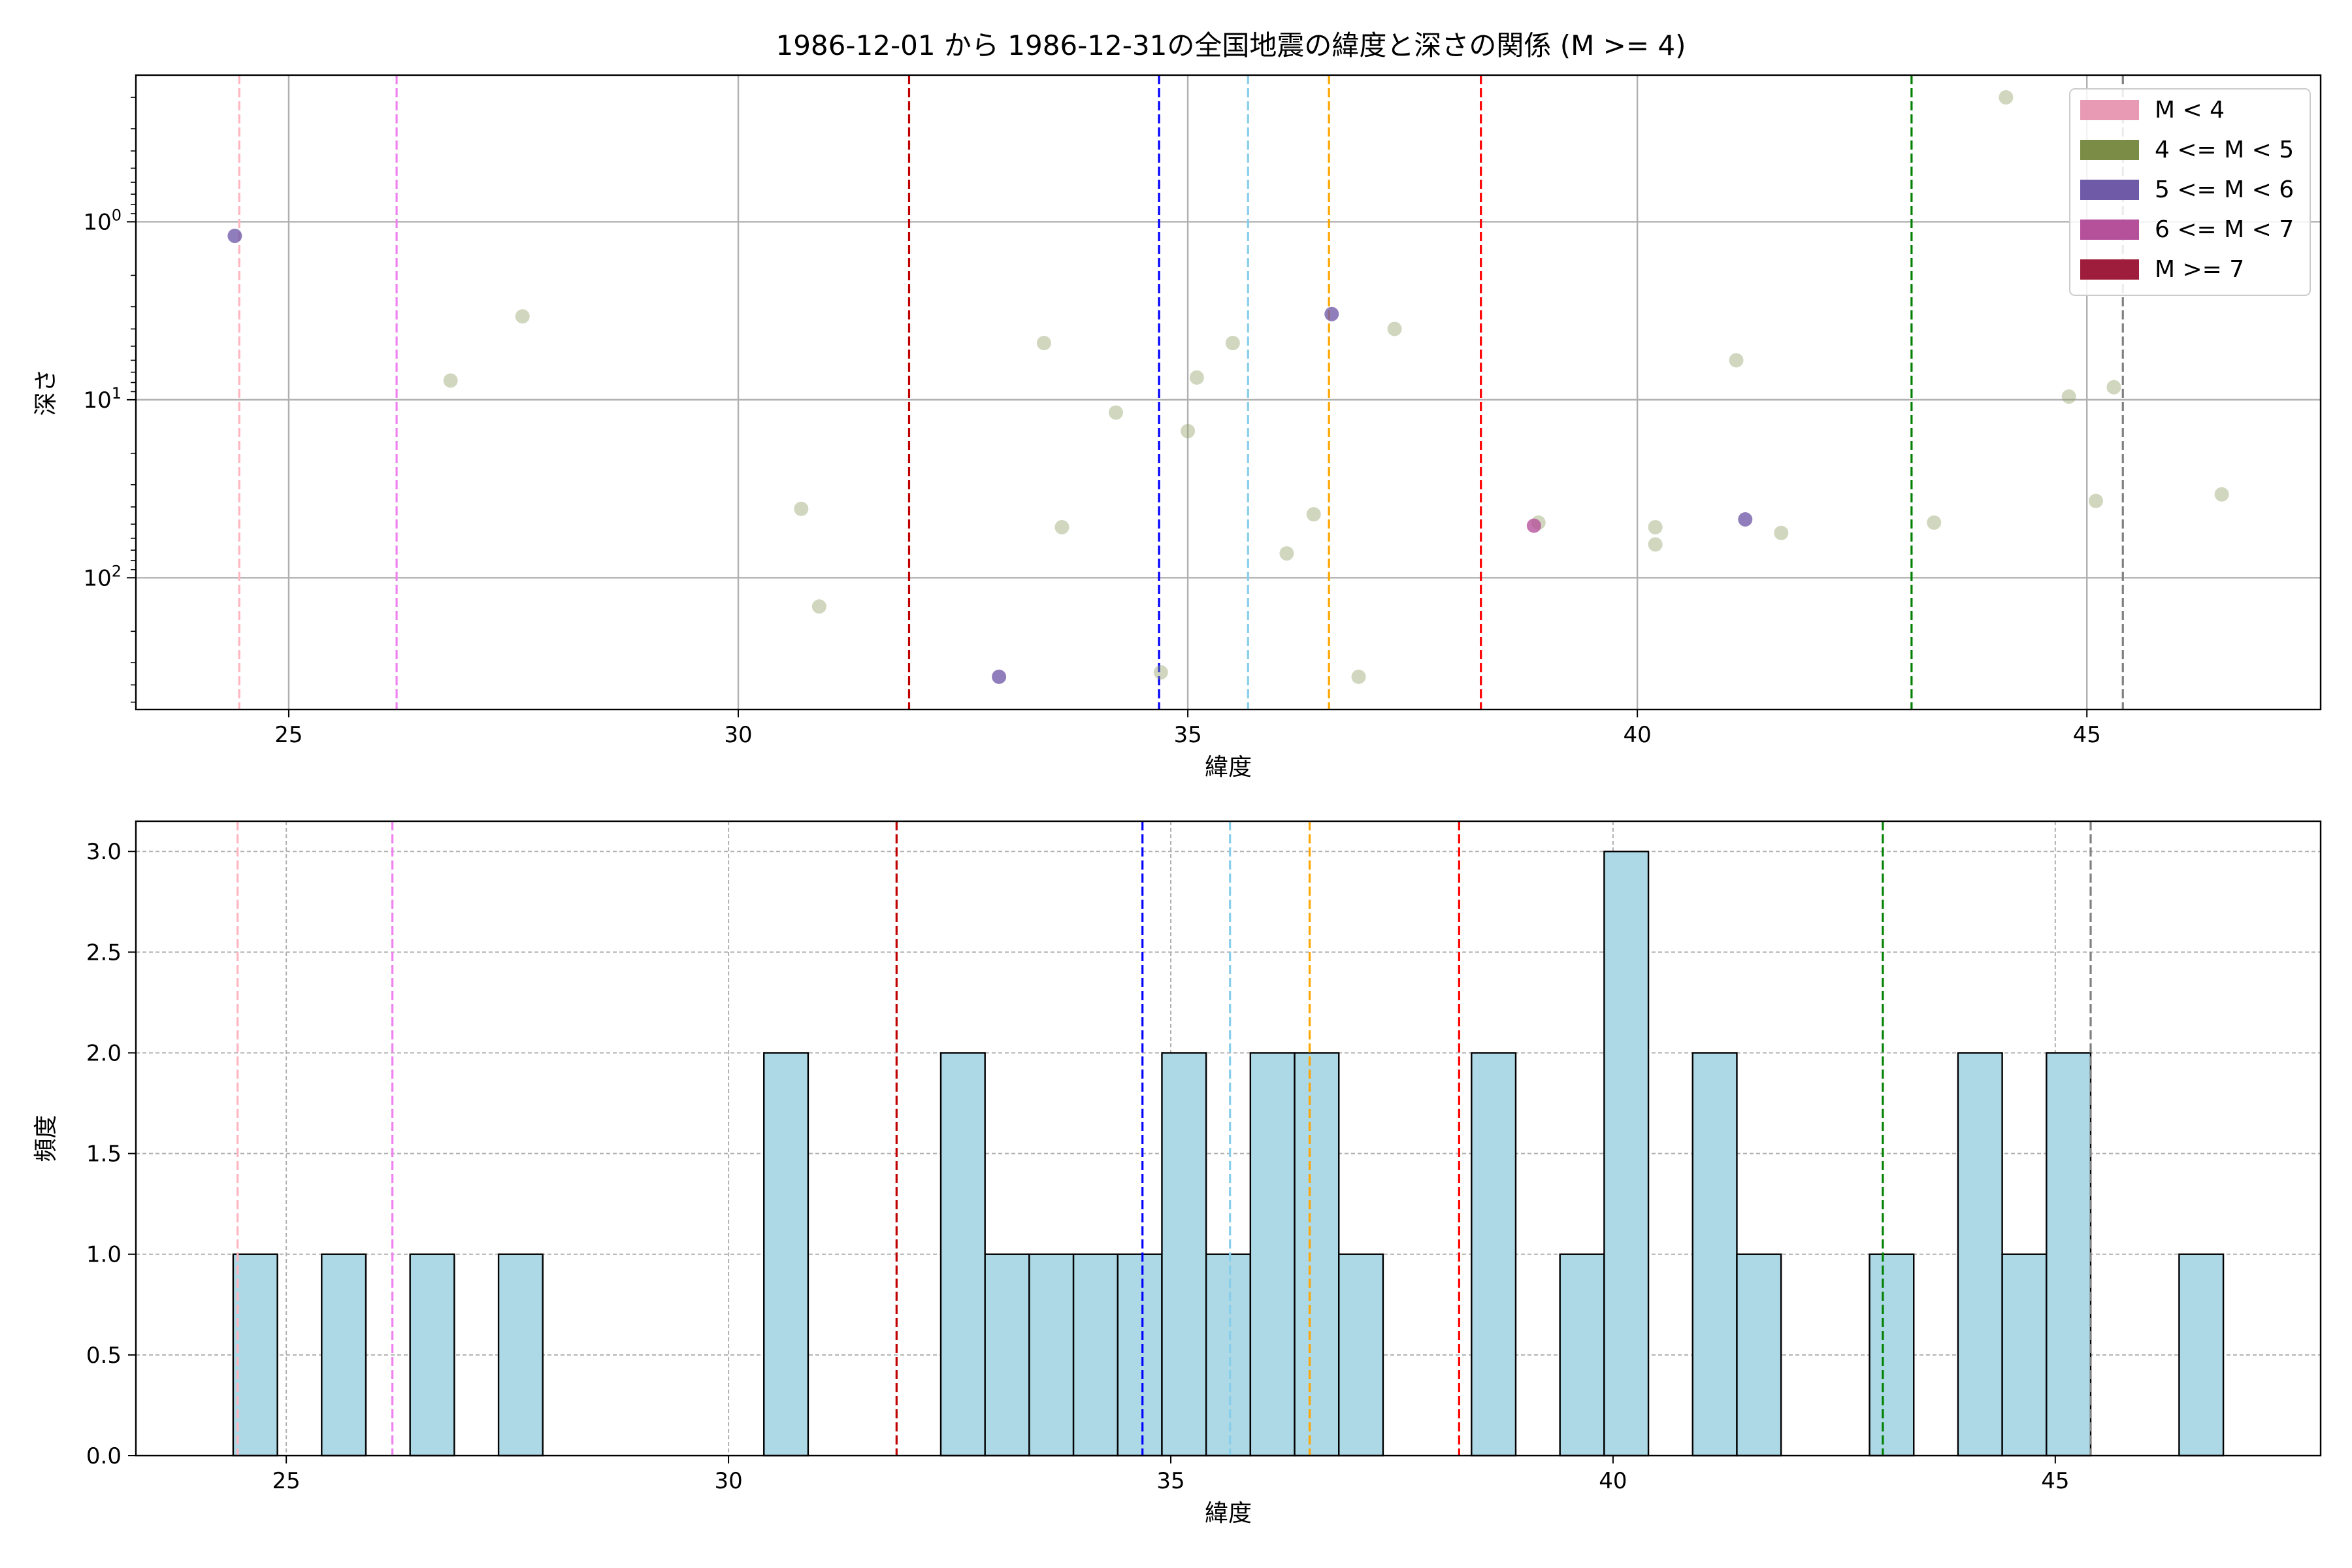 The width and height of the screenshot is (2352, 1568). Describe the element at coordinates (104, 1255) in the screenshot. I see `histogram-y-tick-label: 1.0` at that location.